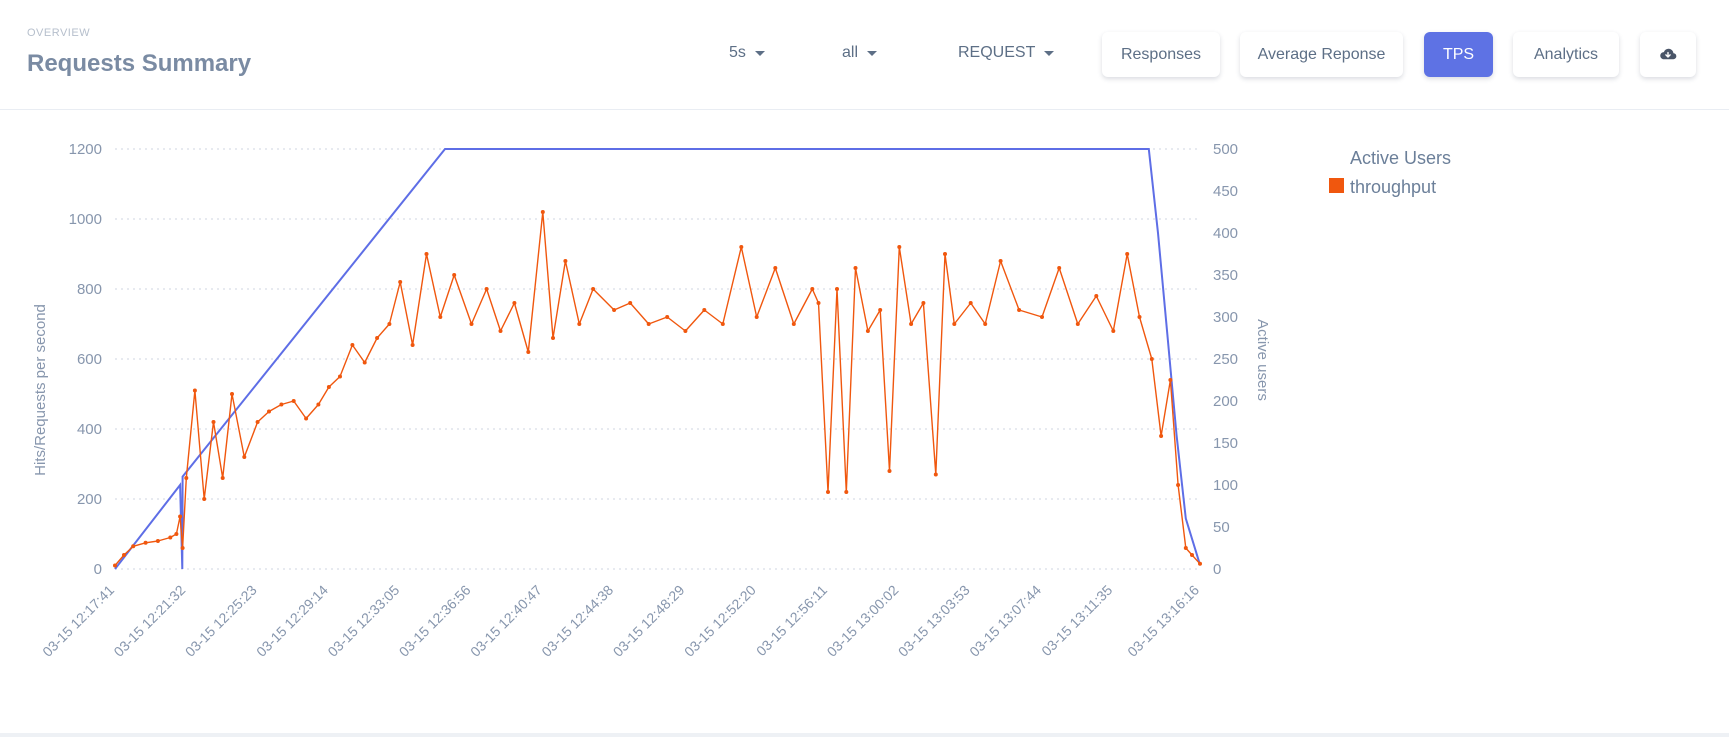 This screenshot has height=737, width=1729. Describe the element at coordinates (98, 569) in the screenshot. I see `y-tick-label: 0` at that location.